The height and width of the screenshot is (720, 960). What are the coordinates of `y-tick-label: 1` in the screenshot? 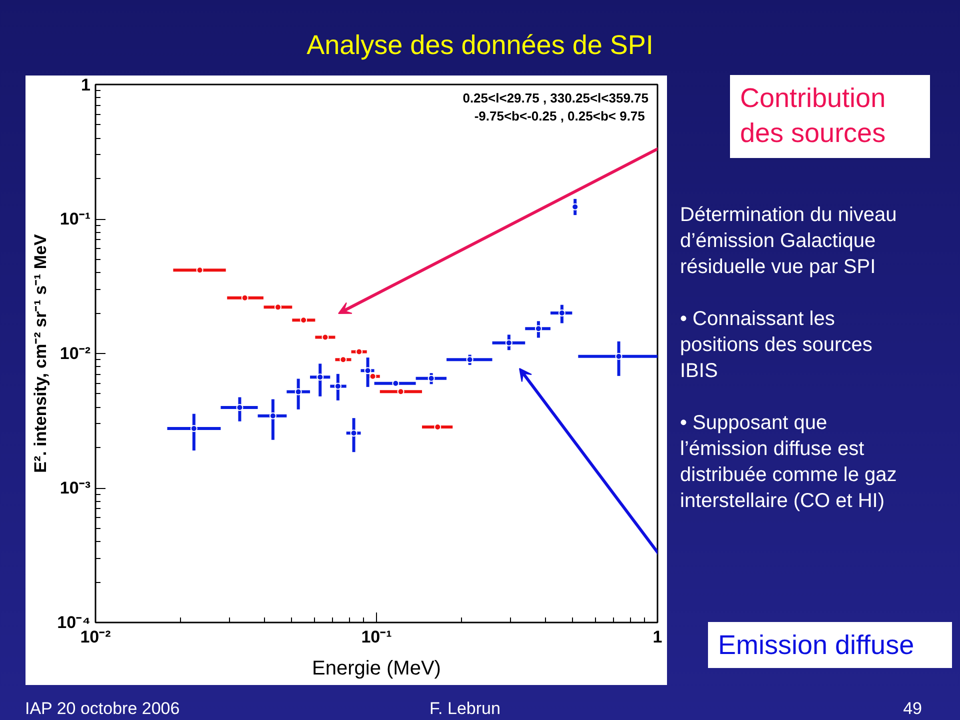 It's located at (86, 85).